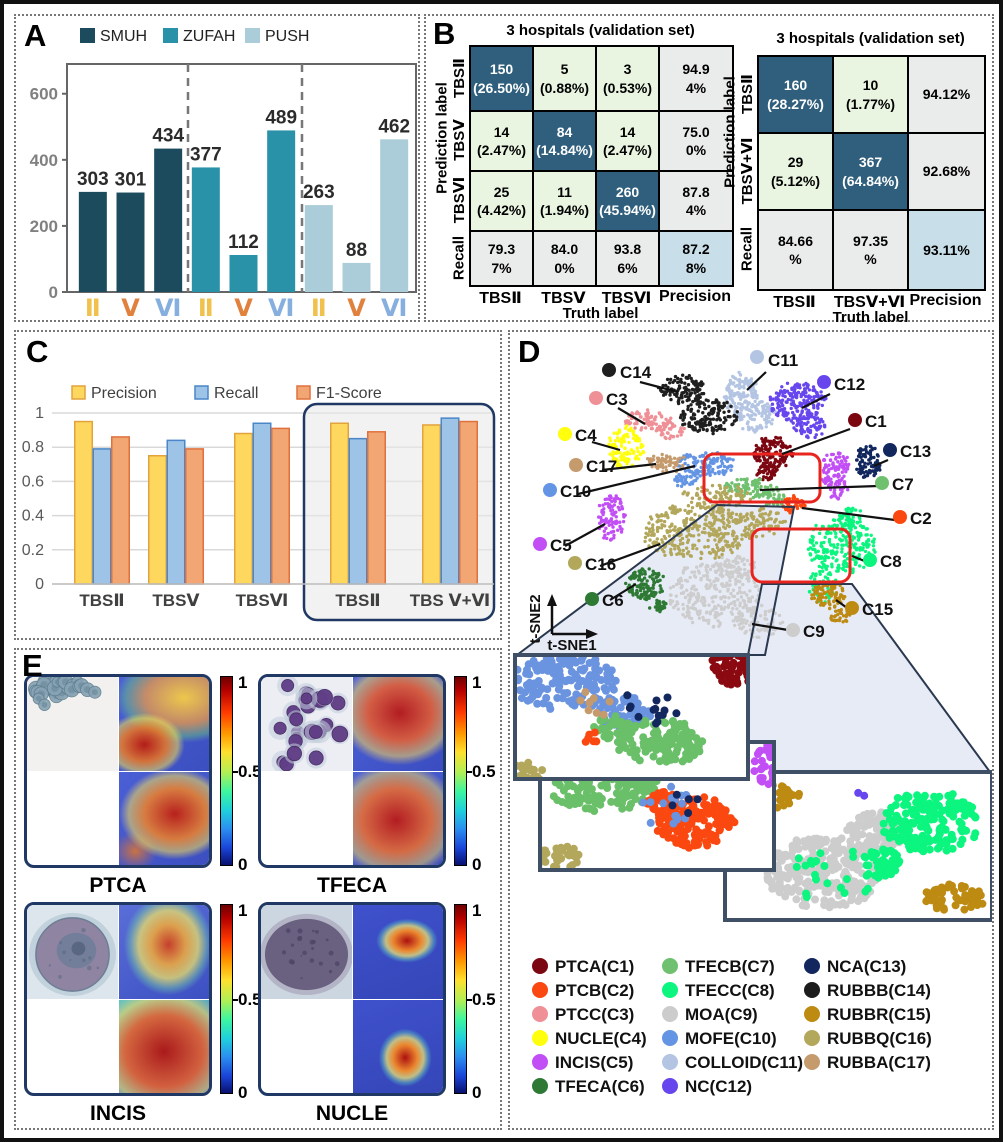  I want to click on matrix-cell: 367 (64.84%), so click(870, 171).